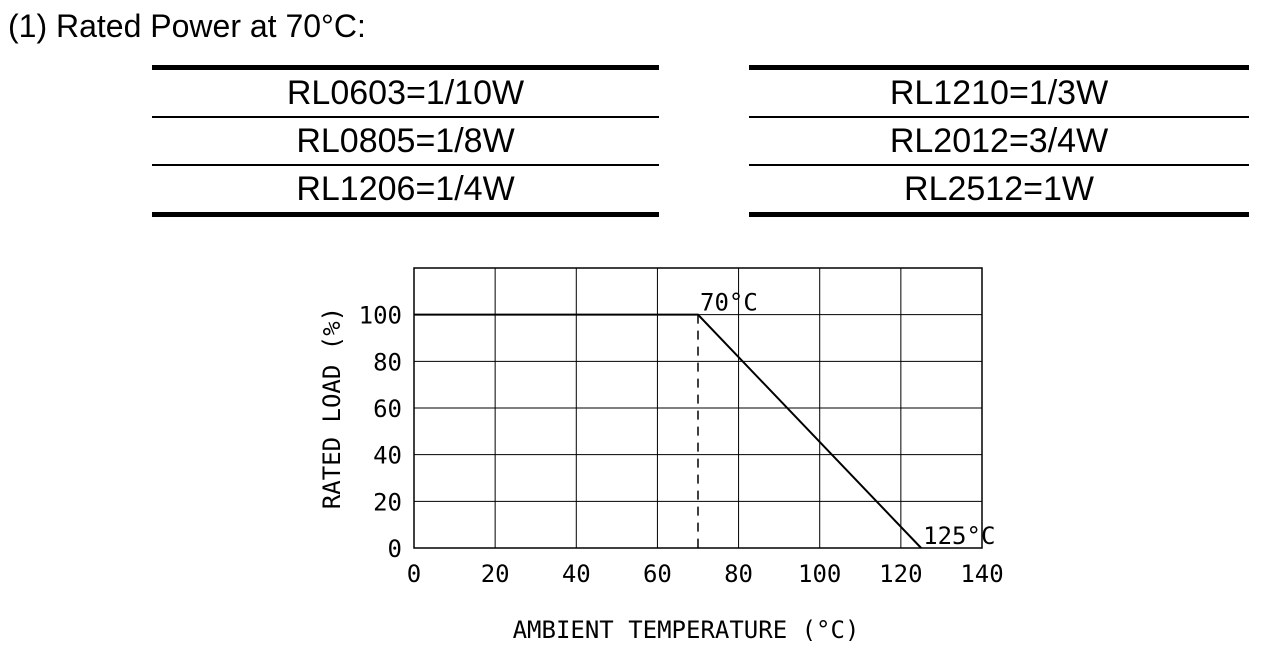 This screenshot has width=1274, height=656. I want to click on y-tick-label: 60, so click(387, 409).